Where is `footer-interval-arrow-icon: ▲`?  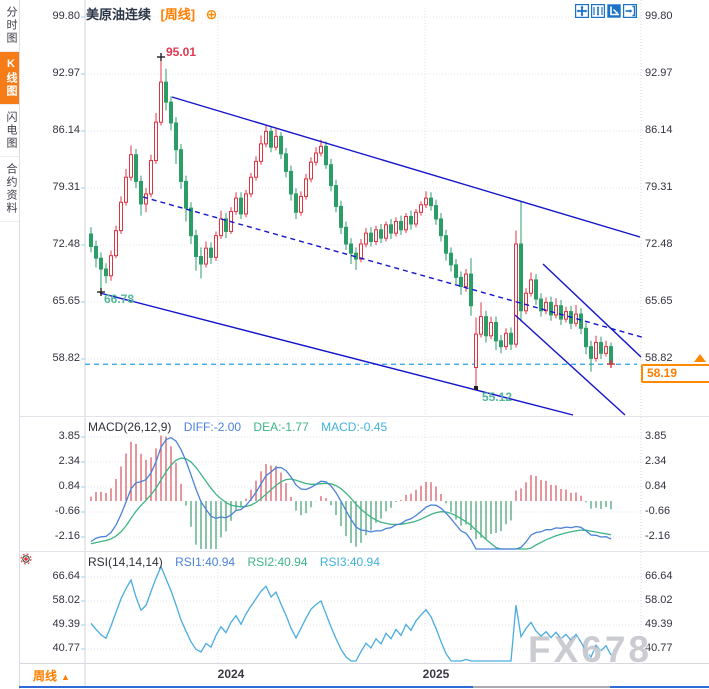 footer-interval-arrow-icon: ▲ is located at coordinates (65, 677).